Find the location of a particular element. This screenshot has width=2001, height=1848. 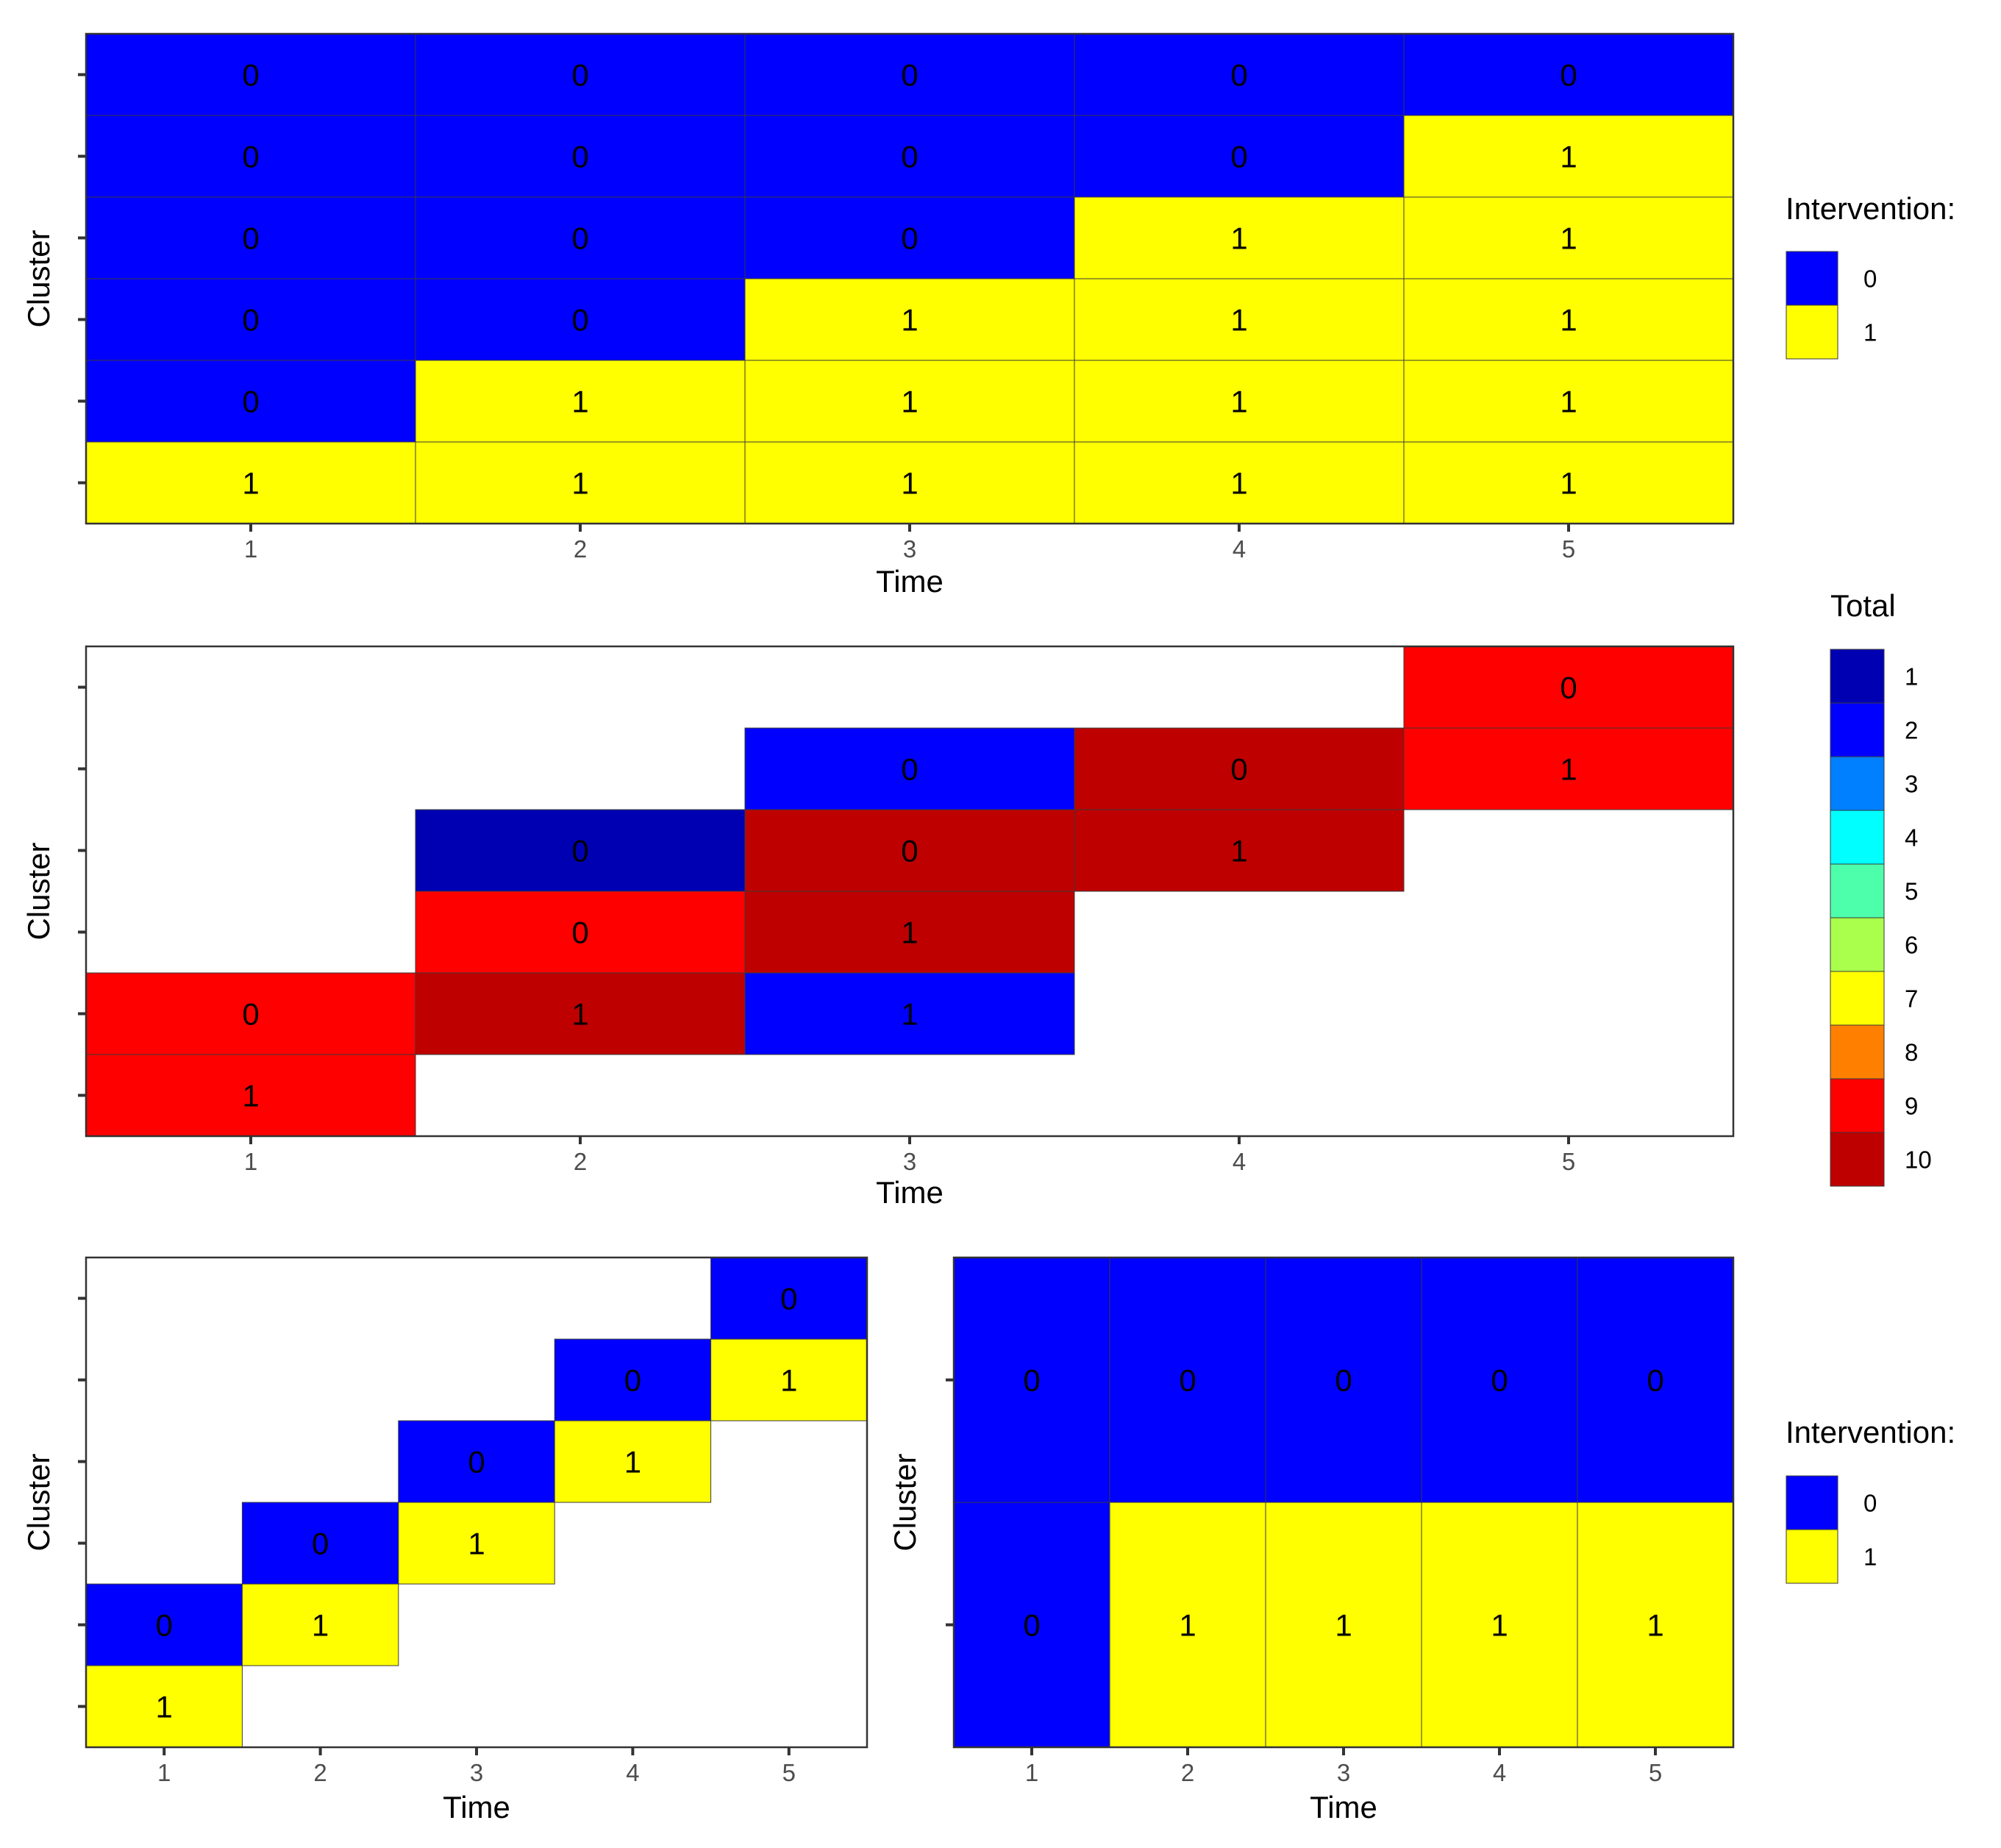

legend-label: 9 is located at coordinates (1912, 1106).